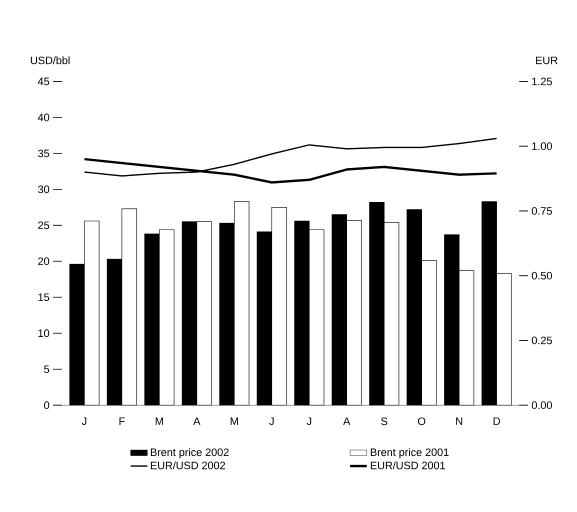 This screenshot has width=577, height=512. I want to click on y2-axis-title: EUR, so click(547, 60).